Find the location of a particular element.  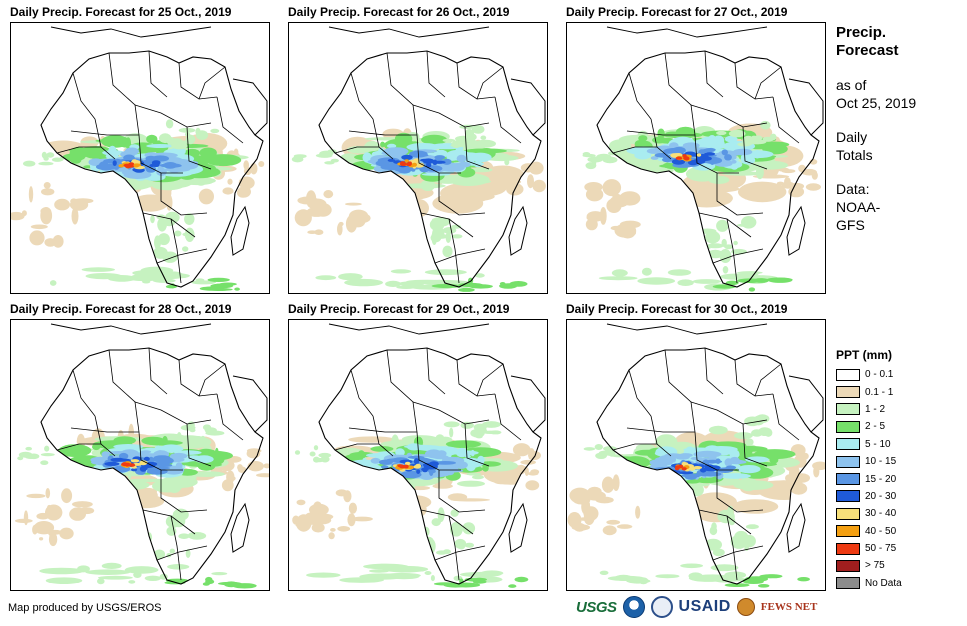

legend-item: 40 - 50 is located at coordinates (898, 531).